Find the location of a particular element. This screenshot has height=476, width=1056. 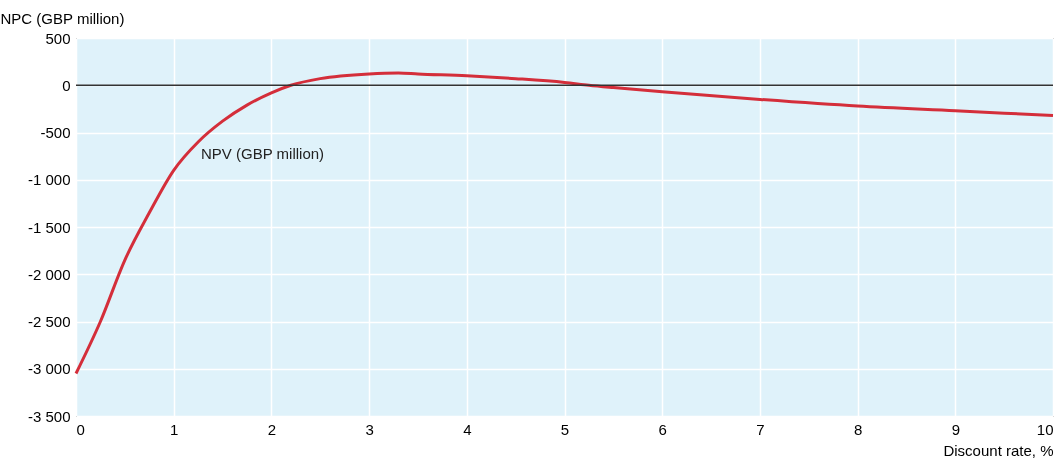

x-tick-label: 4 is located at coordinates (467, 429).